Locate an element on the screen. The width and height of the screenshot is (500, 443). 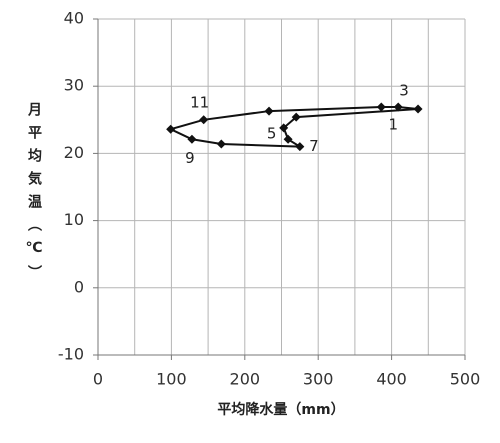
y-tick-label: 10 is located at coordinates (74, 219).